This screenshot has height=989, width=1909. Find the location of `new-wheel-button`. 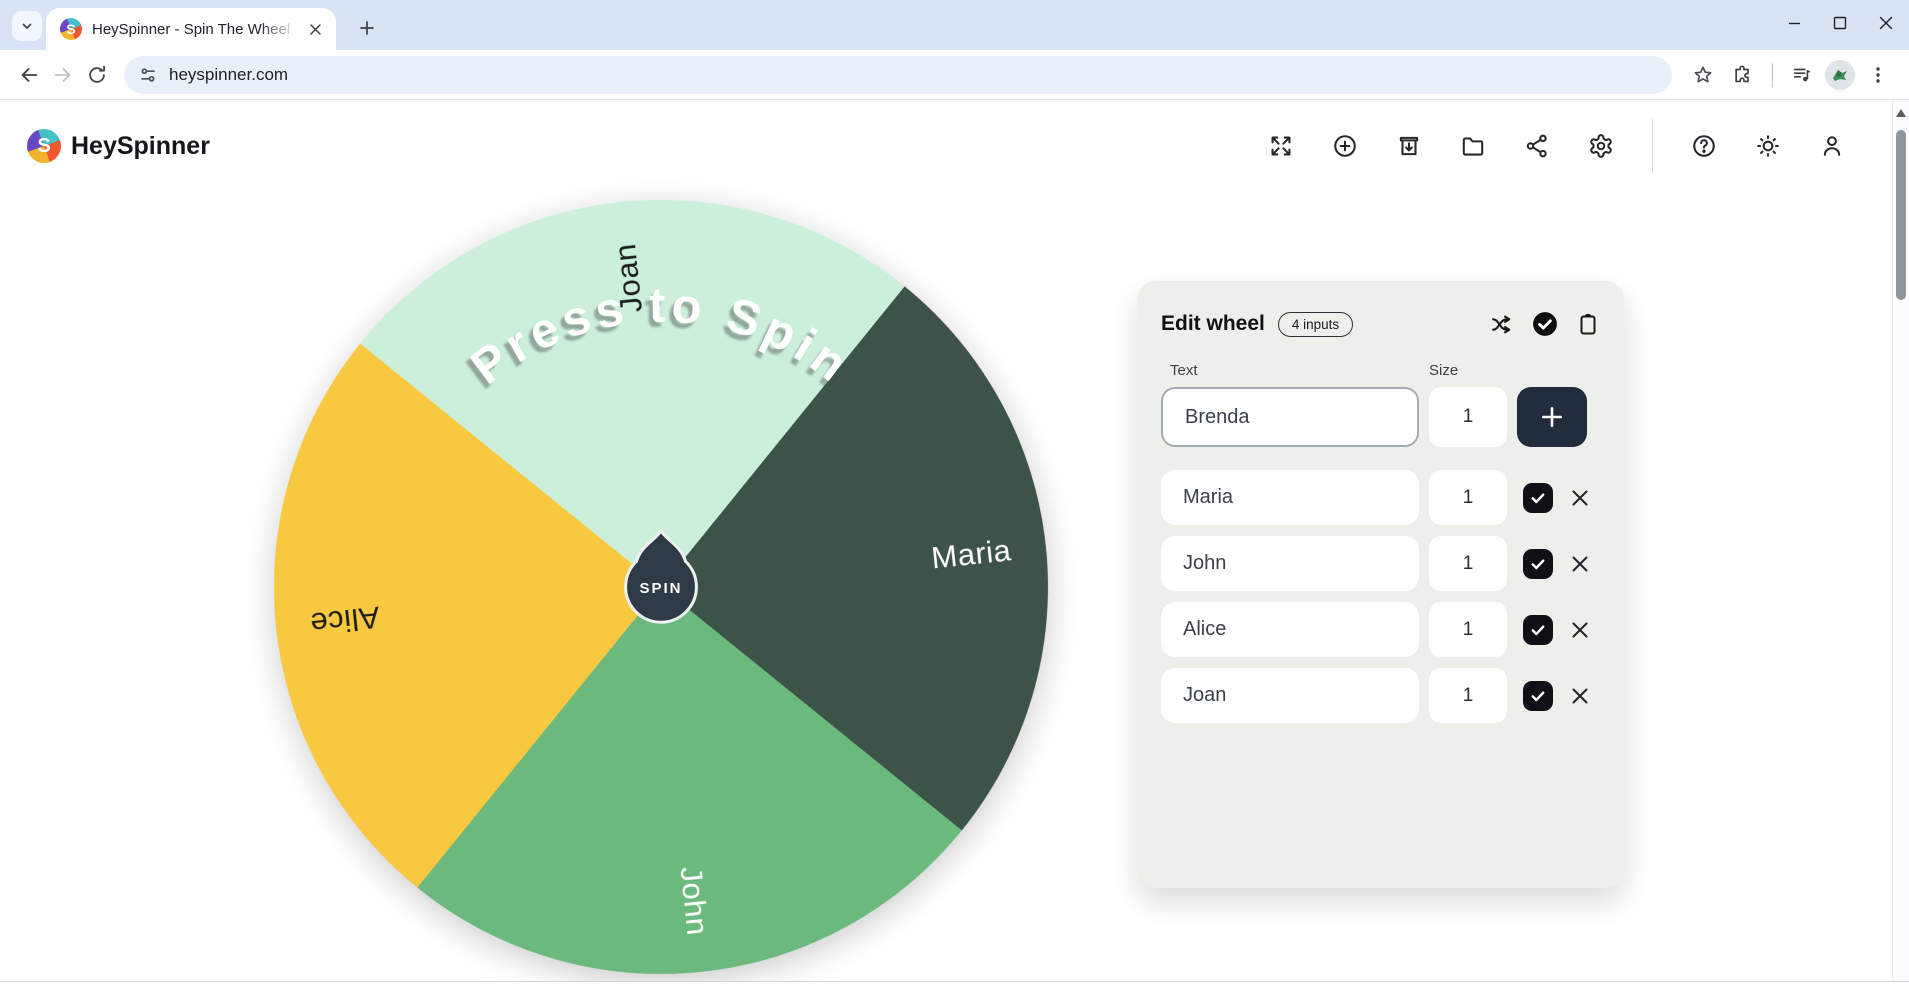

new-wheel-button is located at coordinates (1345, 146).